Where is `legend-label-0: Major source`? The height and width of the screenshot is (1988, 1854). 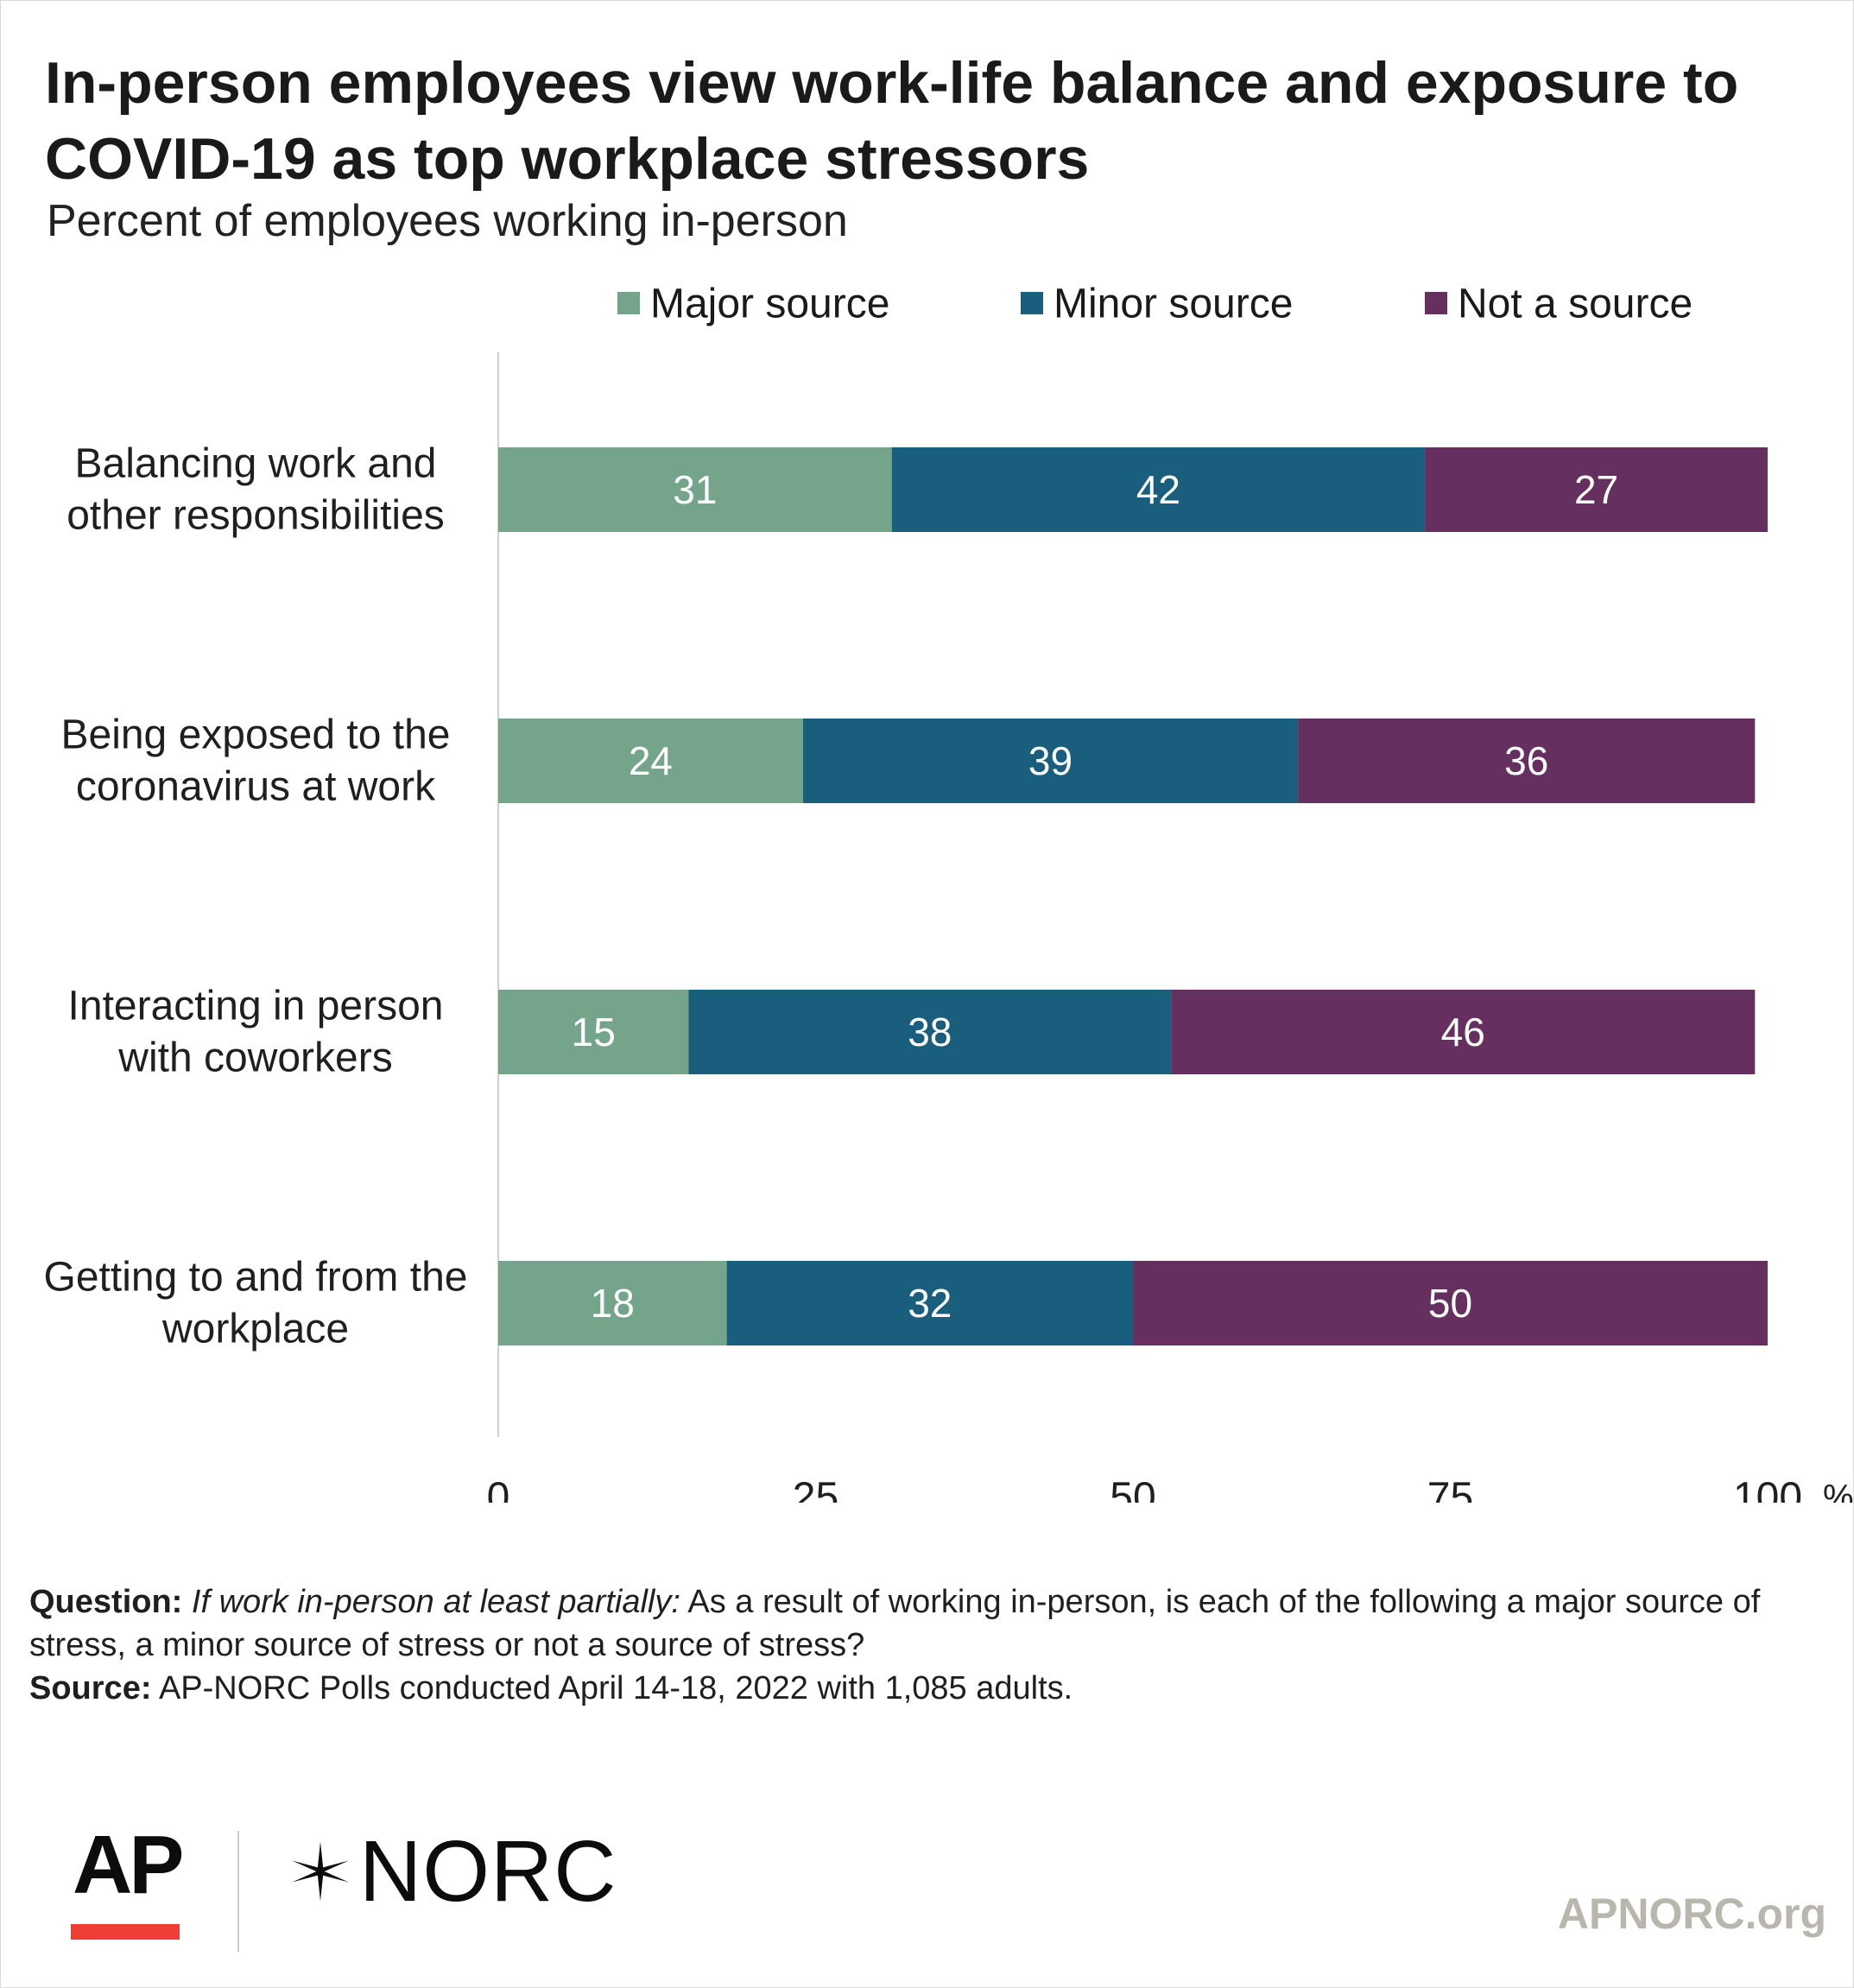
legend-label-0: Major source is located at coordinates (769, 304).